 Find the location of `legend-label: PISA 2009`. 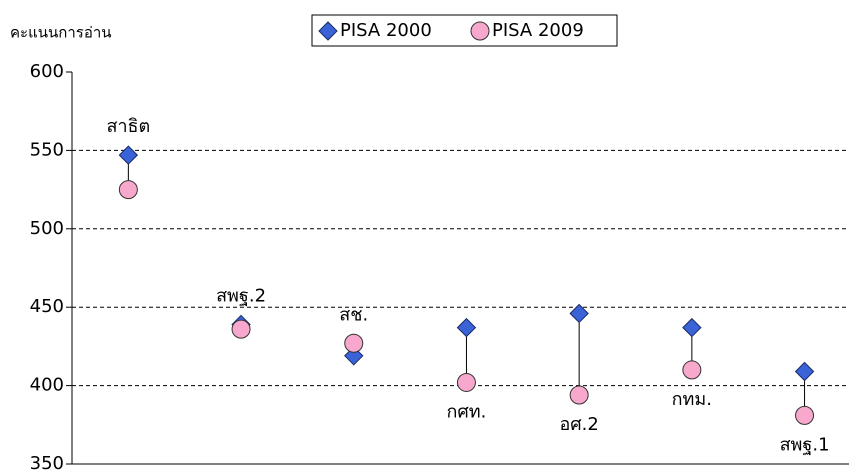

legend-label: PISA 2009 is located at coordinates (538, 30).